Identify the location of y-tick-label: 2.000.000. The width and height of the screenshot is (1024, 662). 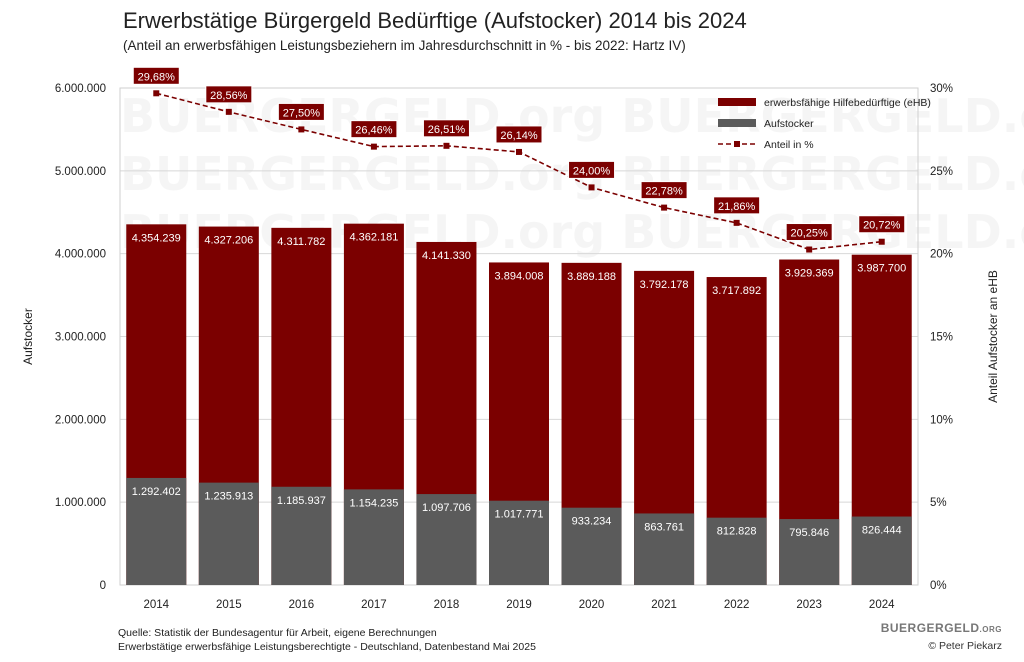
(80, 420).